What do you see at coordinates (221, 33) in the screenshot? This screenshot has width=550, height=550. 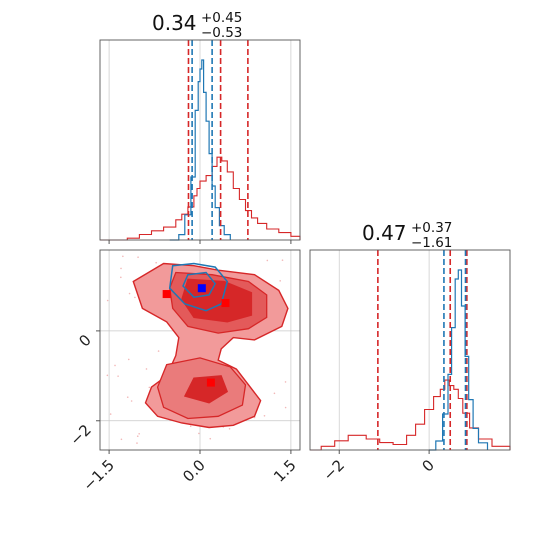 I see `title-p0-minus: −0.53` at bounding box center [221, 33].